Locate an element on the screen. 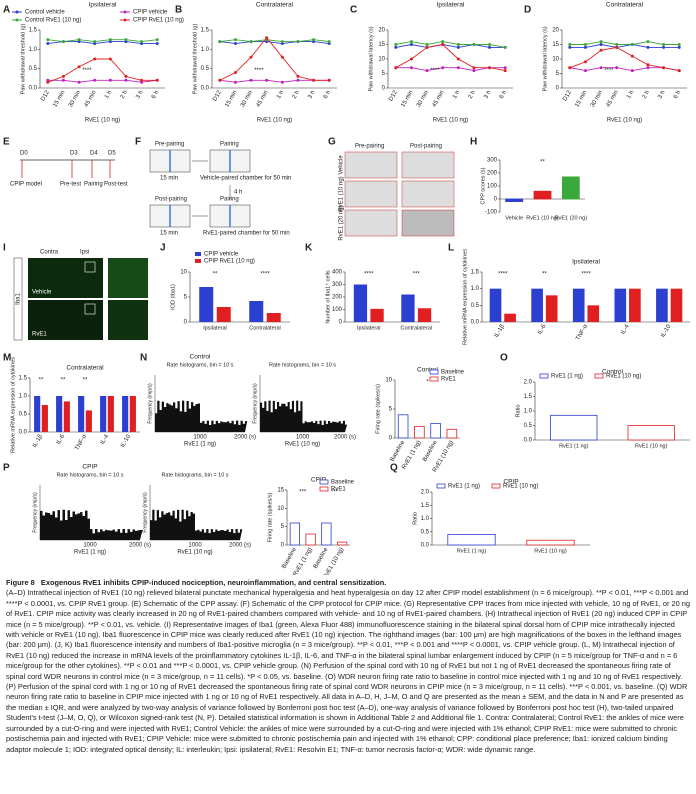 The image size is (696, 794). annotation: * is located at coordinates (427, 383).